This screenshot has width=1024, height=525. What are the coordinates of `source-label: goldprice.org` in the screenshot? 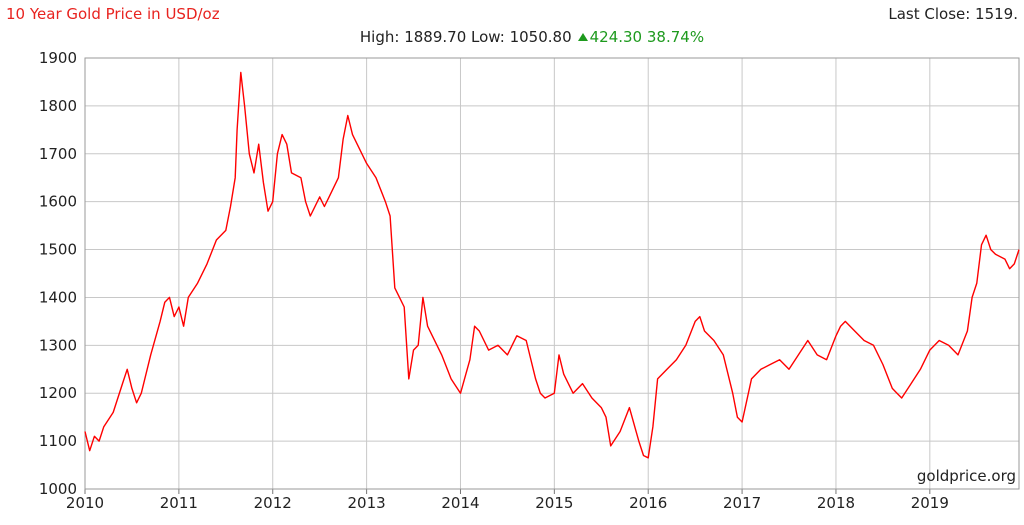 It's located at (966, 476).